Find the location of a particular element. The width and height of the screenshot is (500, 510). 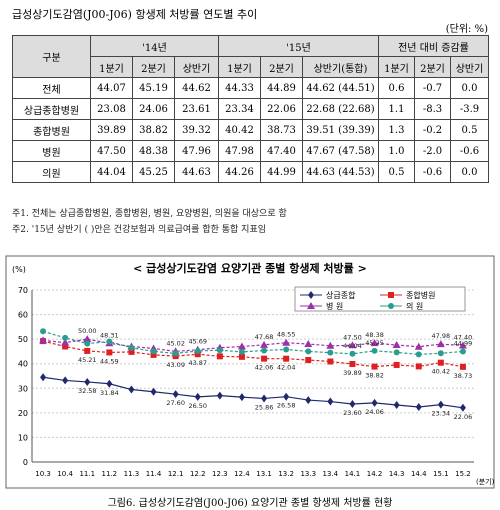

y-tick-label: 20 is located at coordinates (23, 413).